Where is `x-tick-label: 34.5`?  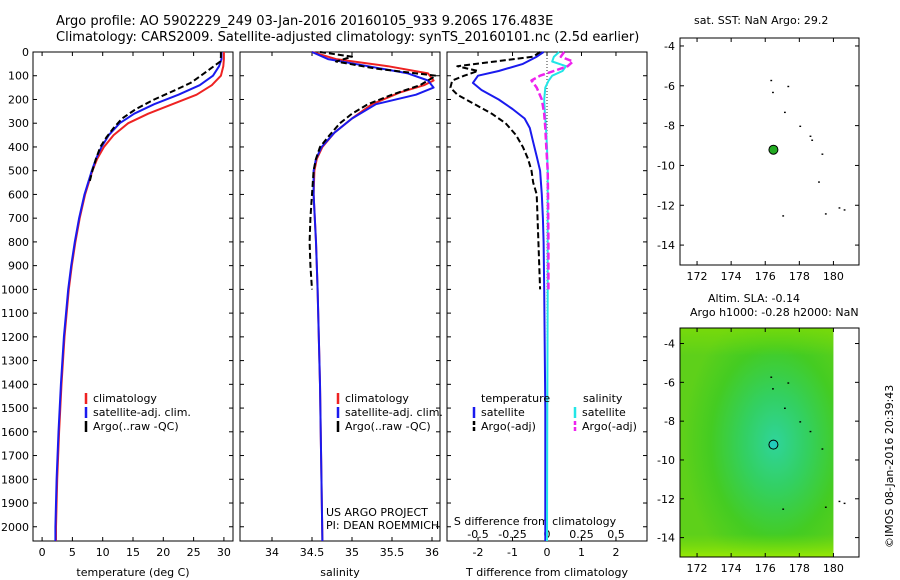 x-tick-label: 34.5 is located at coordinates (312, 552).